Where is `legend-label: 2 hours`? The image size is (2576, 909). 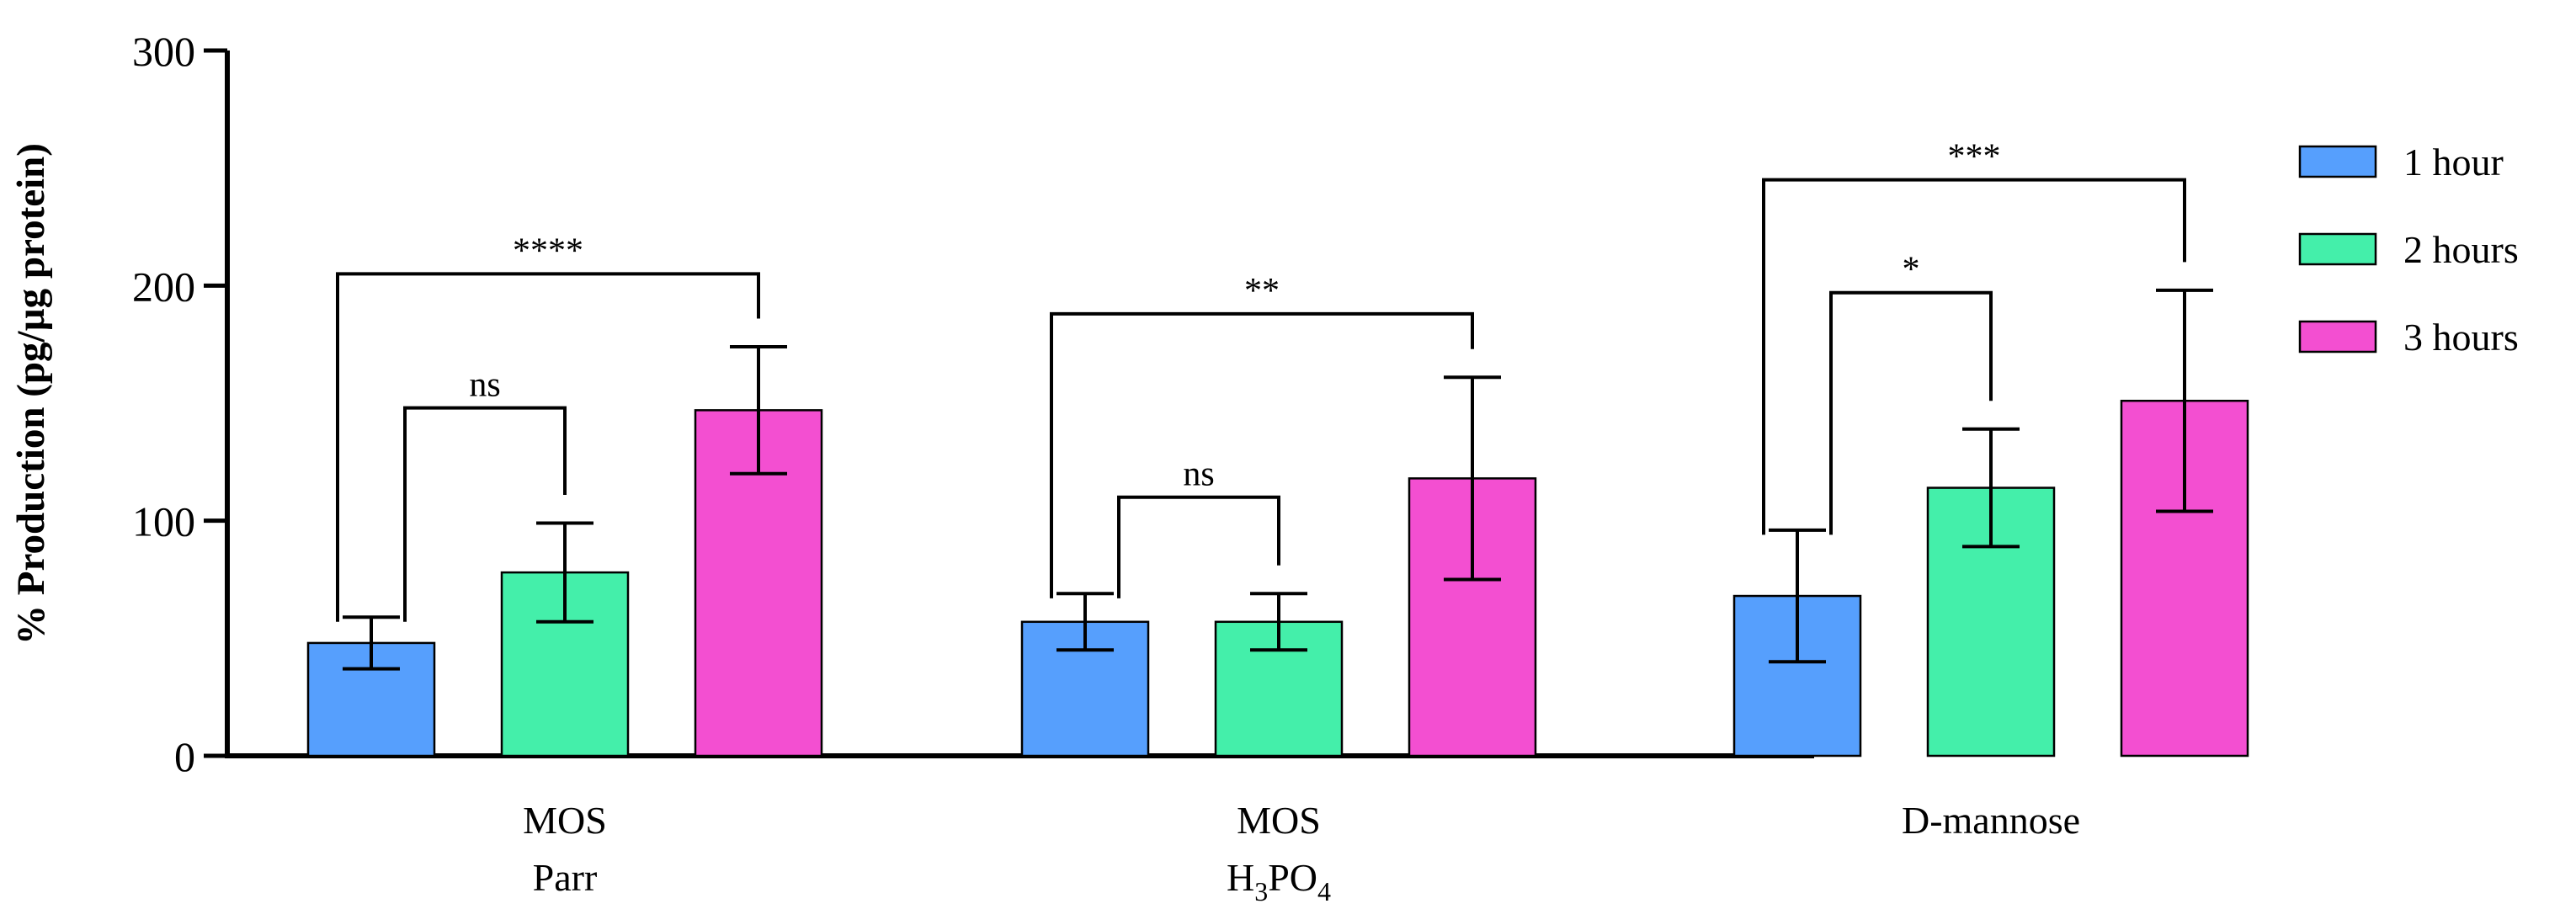
legend-label: 2 hours is located at coordinates (2461, 249).